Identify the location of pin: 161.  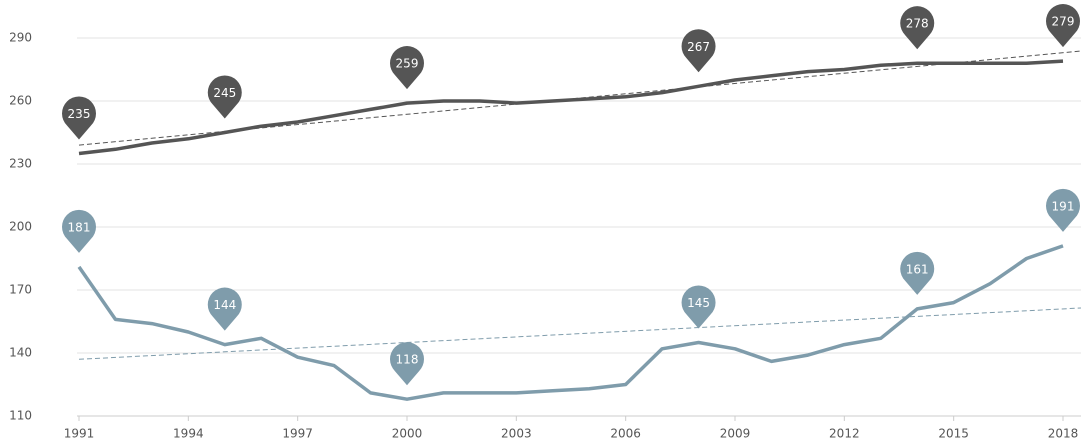
(917, 273).